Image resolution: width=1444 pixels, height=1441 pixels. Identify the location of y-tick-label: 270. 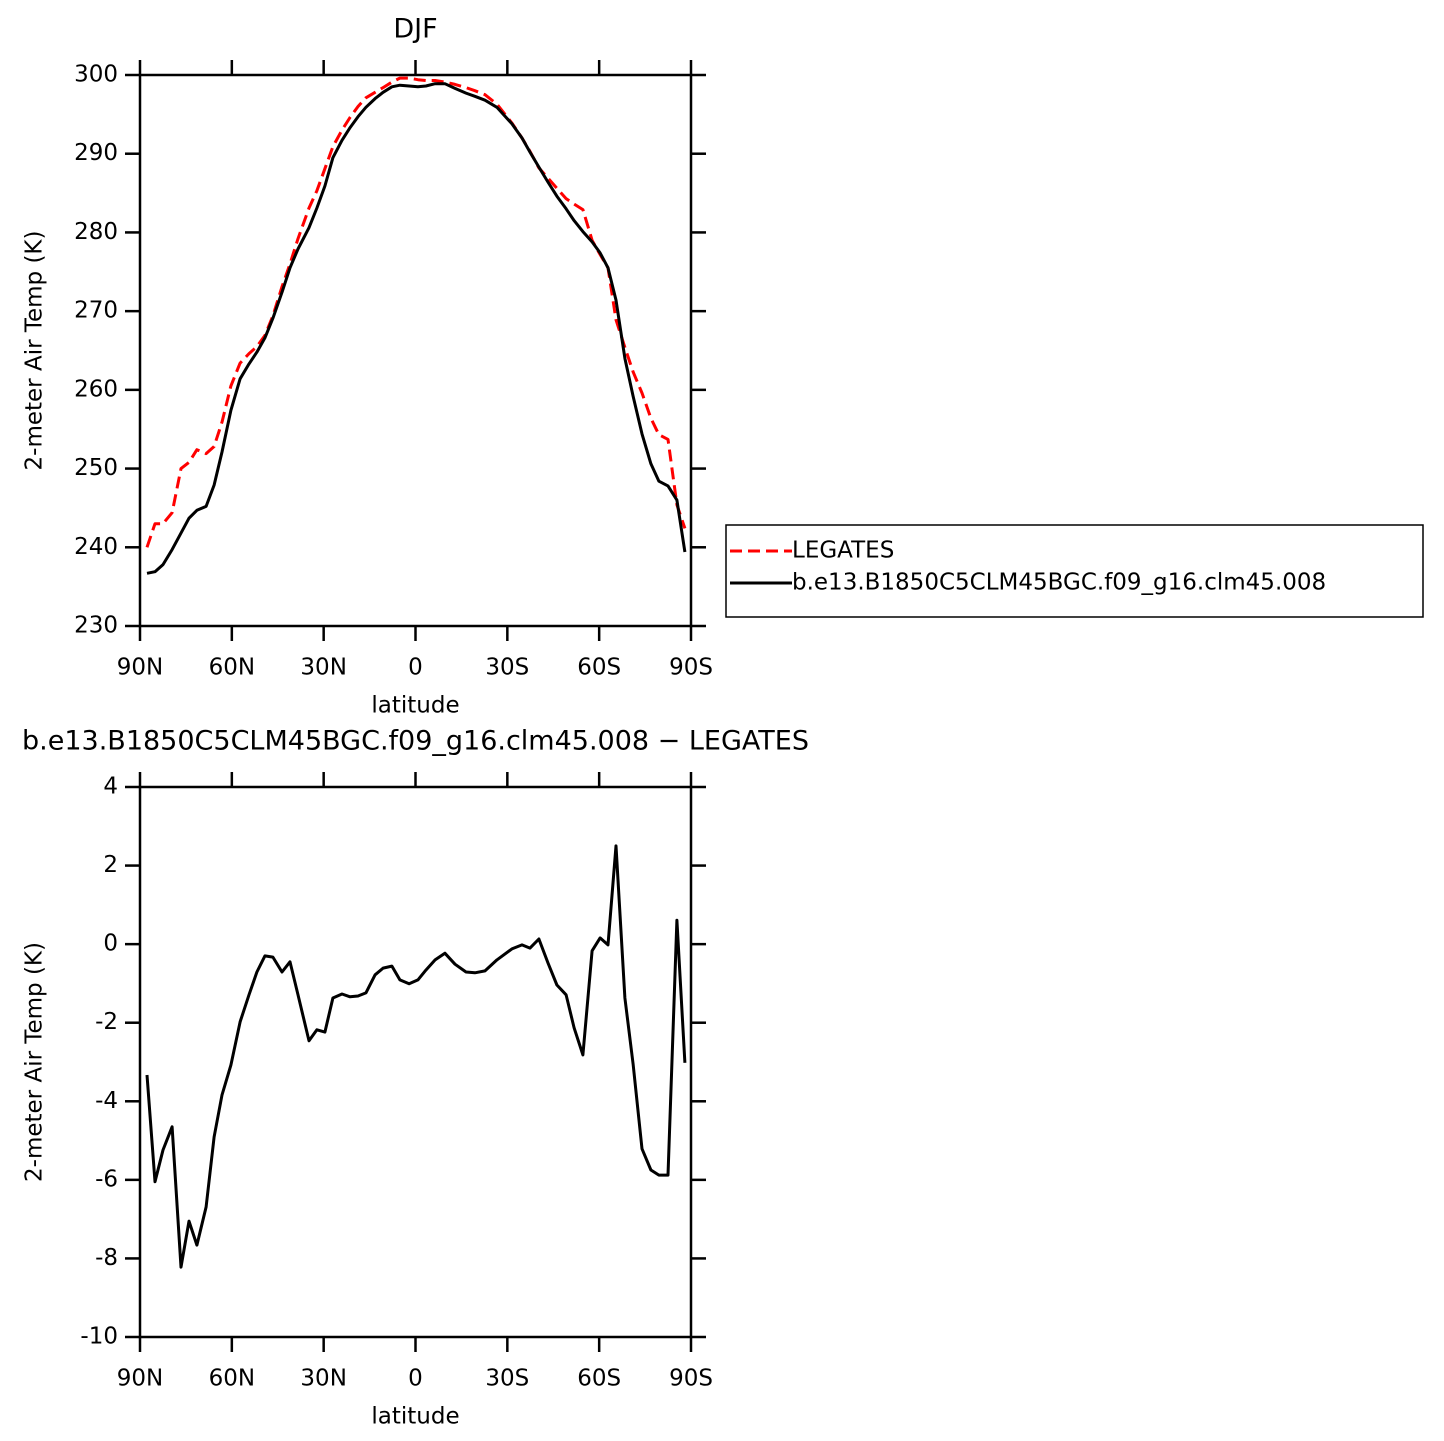
(96, 311).